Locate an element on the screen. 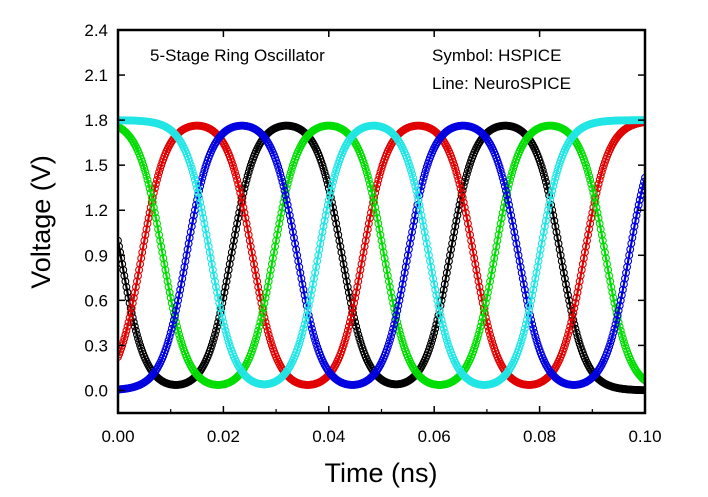 Image resolution: width=708 pixels, height=497 pixels. x-tick-label: 0.04 is located at coordinates (328, 436).